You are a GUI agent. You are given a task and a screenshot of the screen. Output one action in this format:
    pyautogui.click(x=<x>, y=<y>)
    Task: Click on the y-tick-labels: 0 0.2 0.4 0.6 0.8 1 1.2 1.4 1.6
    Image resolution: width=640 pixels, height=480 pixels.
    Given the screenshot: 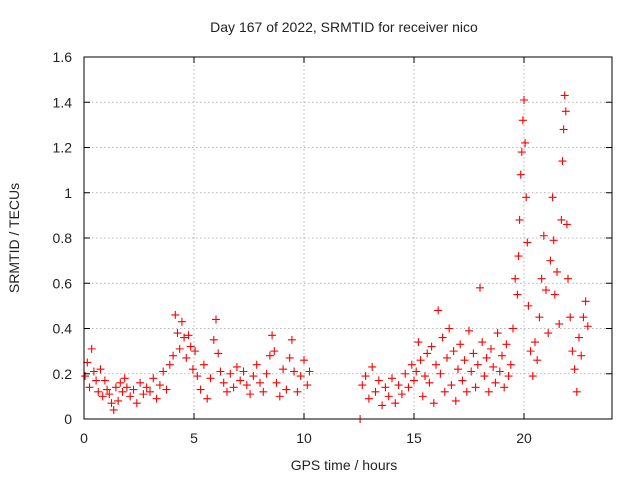 What is the action you would take?
    pyautogui.click(x=63, y=238)
    